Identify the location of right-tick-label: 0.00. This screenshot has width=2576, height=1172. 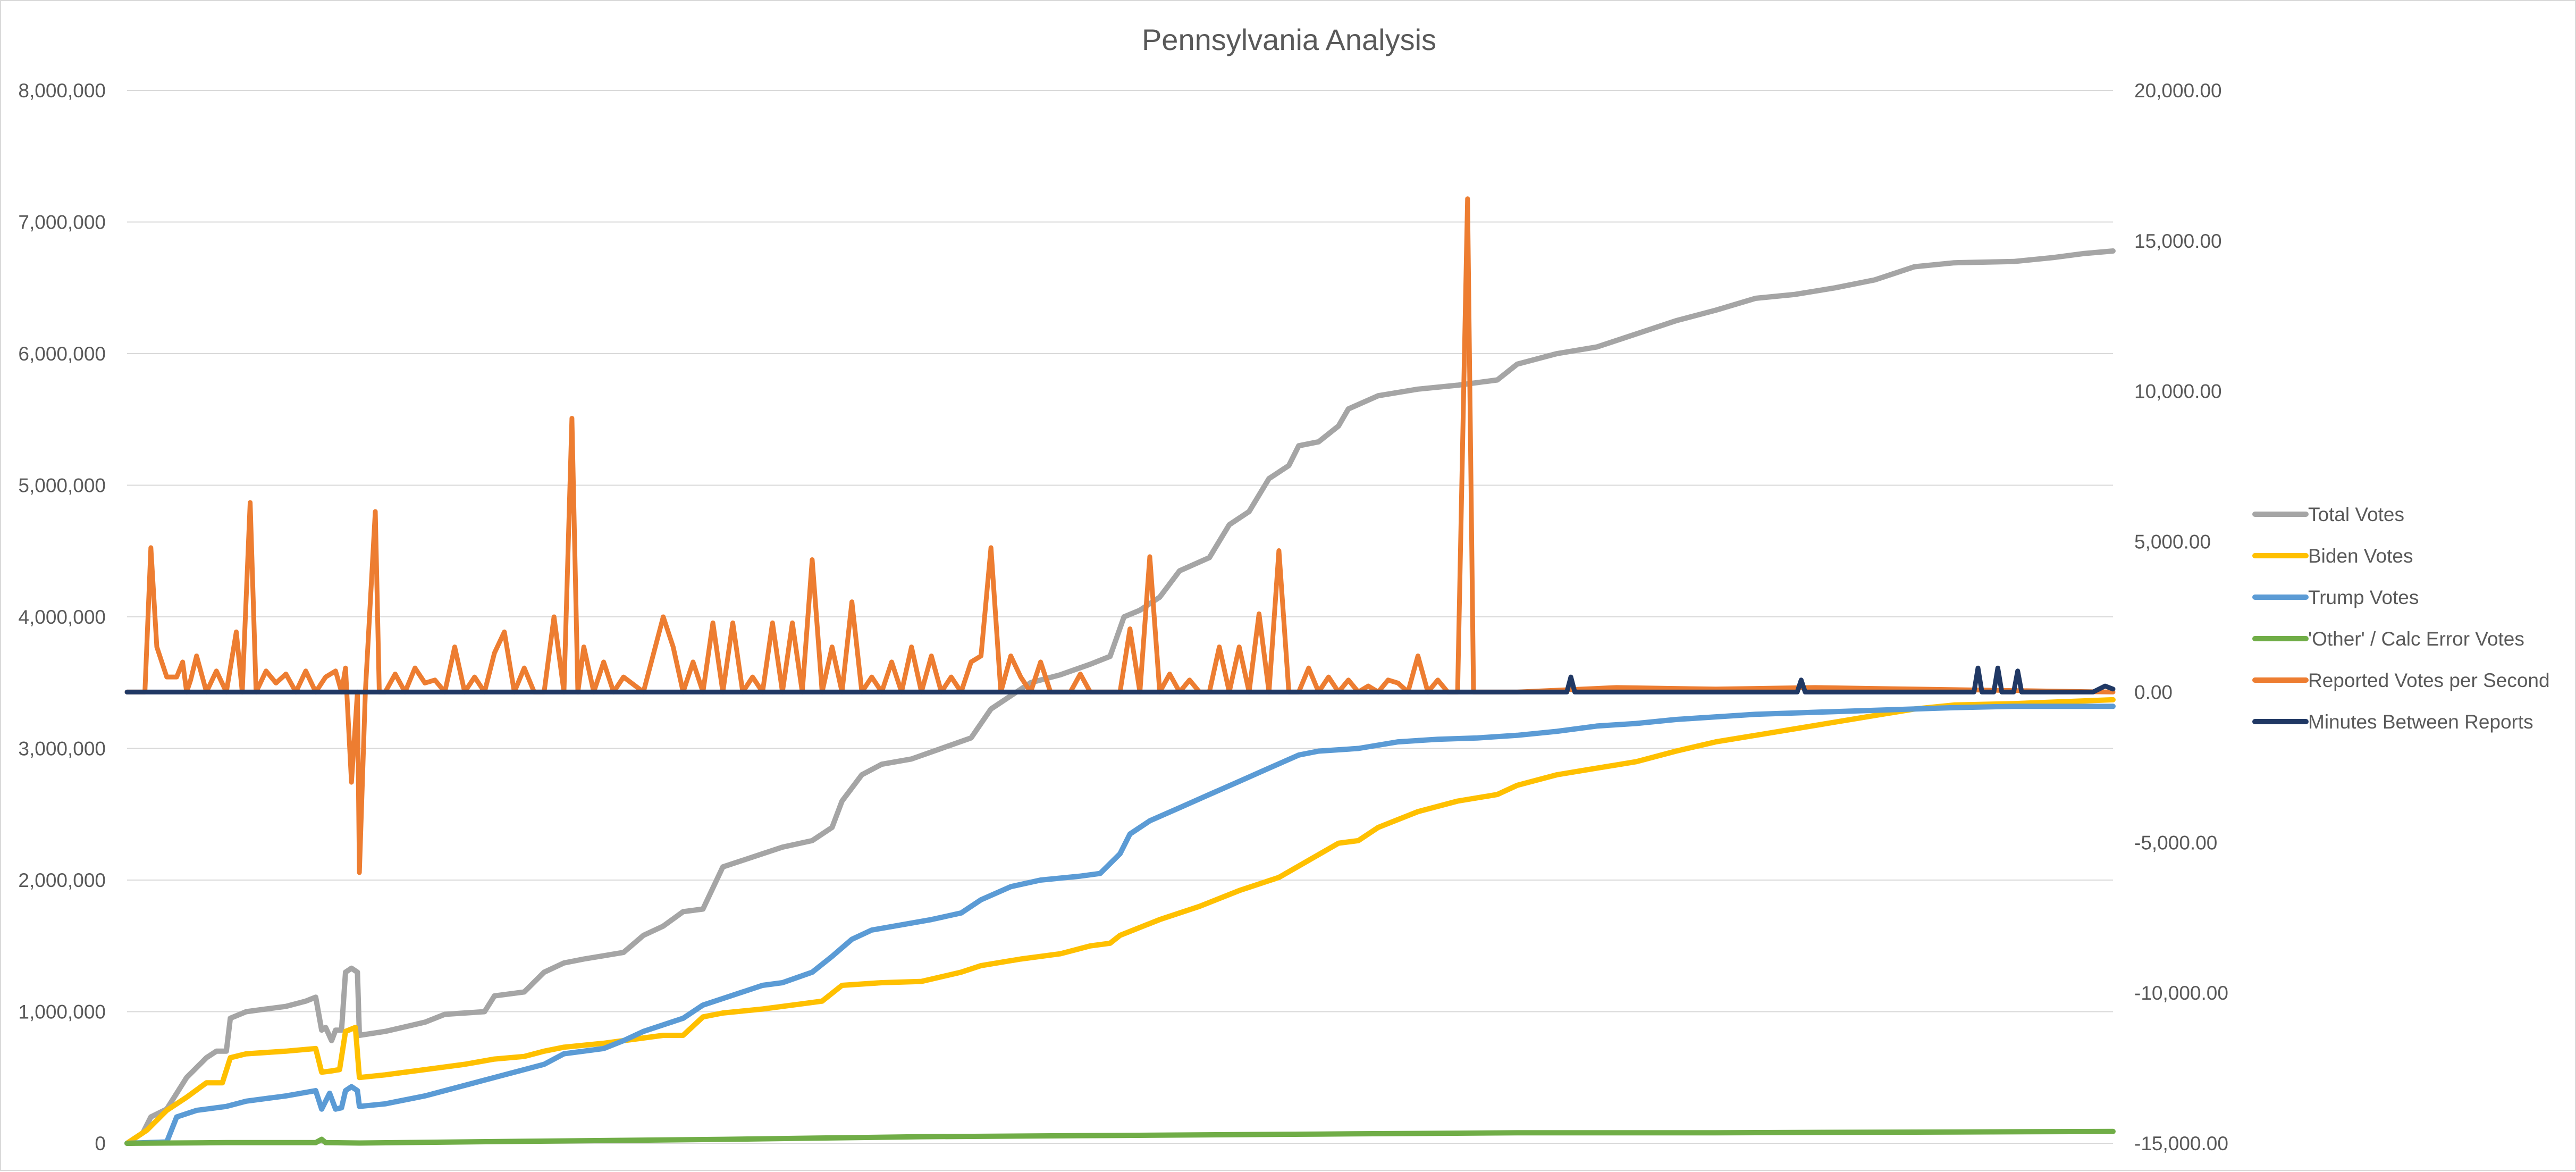
(2153, 692).